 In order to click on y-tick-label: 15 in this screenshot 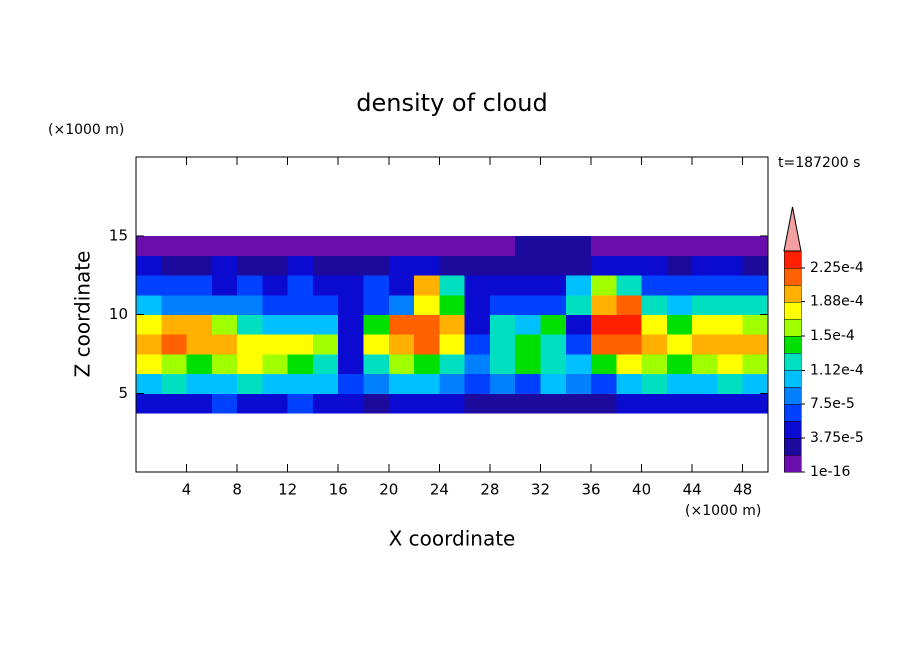, I will do `click(118, 235)`.